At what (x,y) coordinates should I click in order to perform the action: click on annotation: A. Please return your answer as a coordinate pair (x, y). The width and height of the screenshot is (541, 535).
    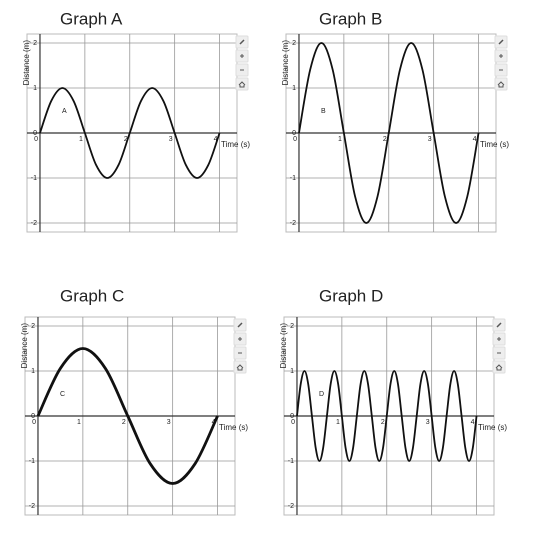
    Looking at the image, I should click on (64, 111).